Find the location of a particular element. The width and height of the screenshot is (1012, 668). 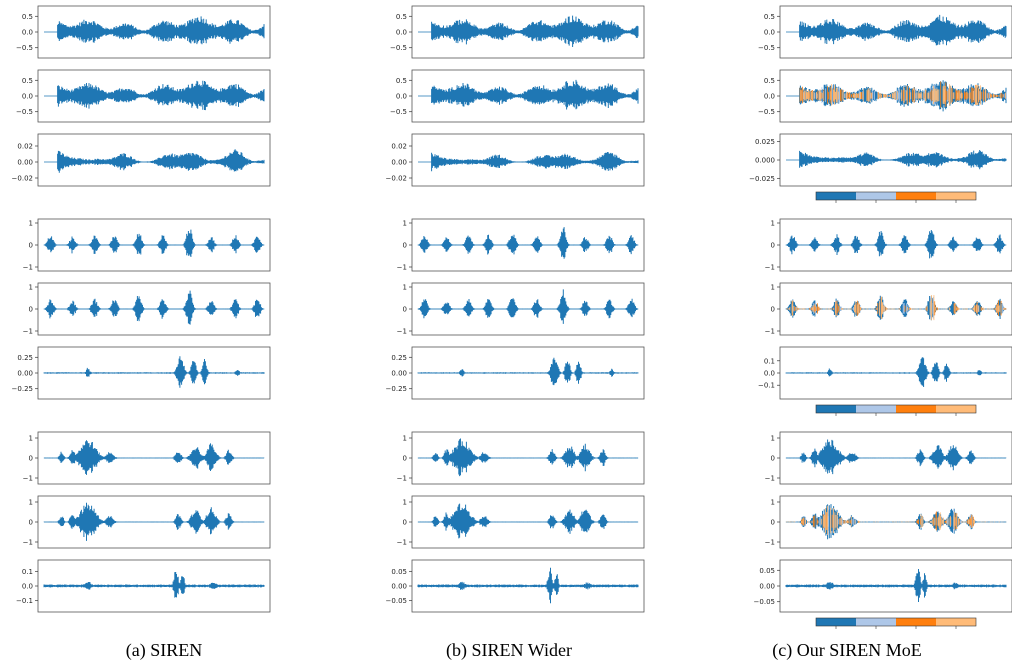

axes-col1-group0-reconstruction: 0.5 0.0 −0.5 is located at coordinates (517, 96).